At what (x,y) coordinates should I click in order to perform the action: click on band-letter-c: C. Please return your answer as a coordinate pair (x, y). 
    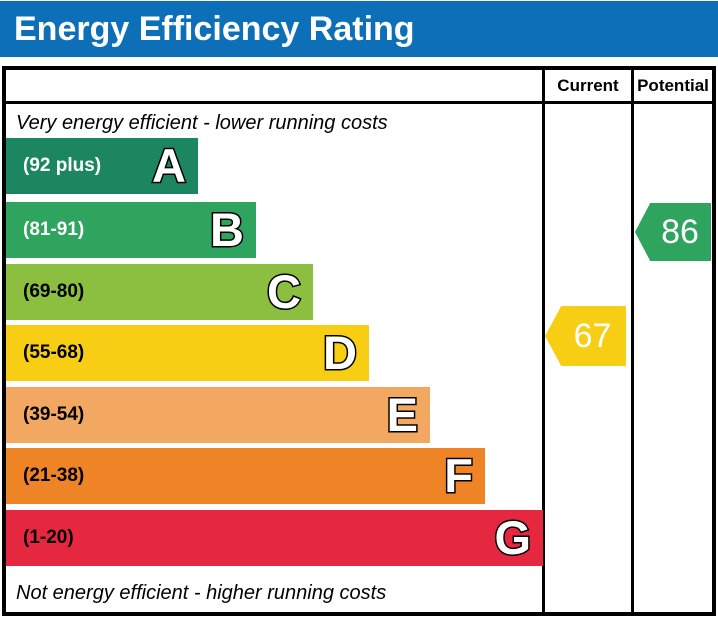
    Looking at the image, I should click on (284, 292).